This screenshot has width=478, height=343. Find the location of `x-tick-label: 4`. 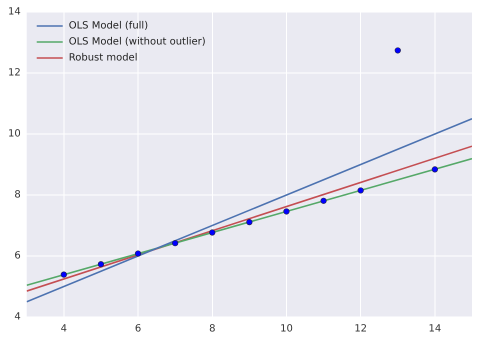

x-tick-label: 4 is located at coordinates (64, 329).